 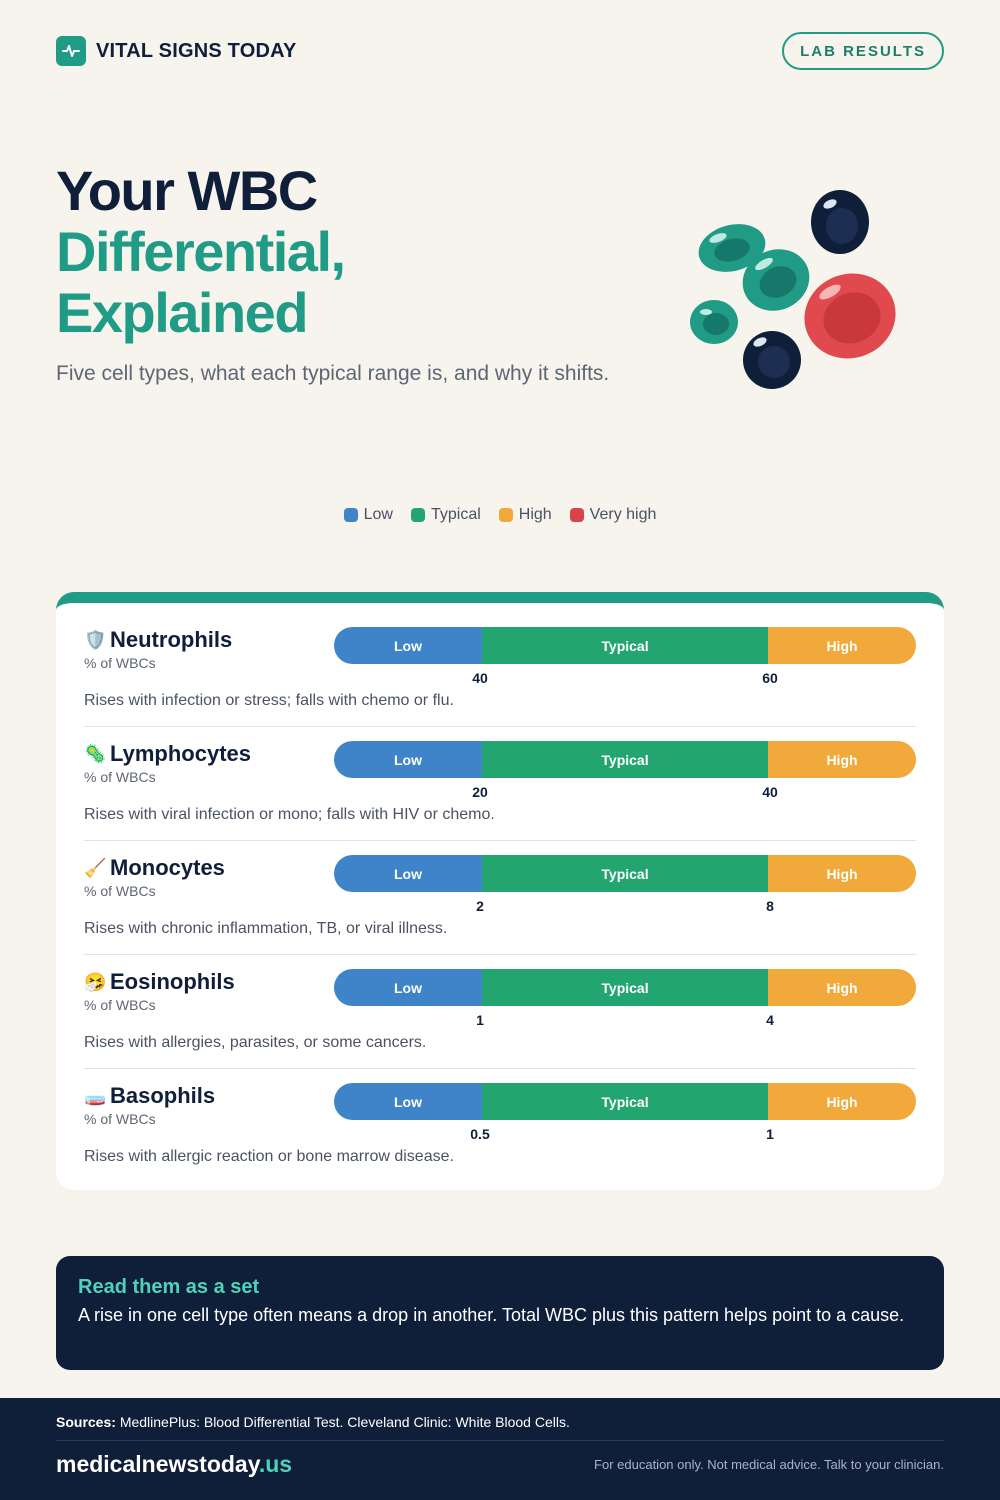 What do you see at coordinates (169, 1287) in the screenshot?
I see `callout-title: Read them as a set` at bounding box center [169, 1287].